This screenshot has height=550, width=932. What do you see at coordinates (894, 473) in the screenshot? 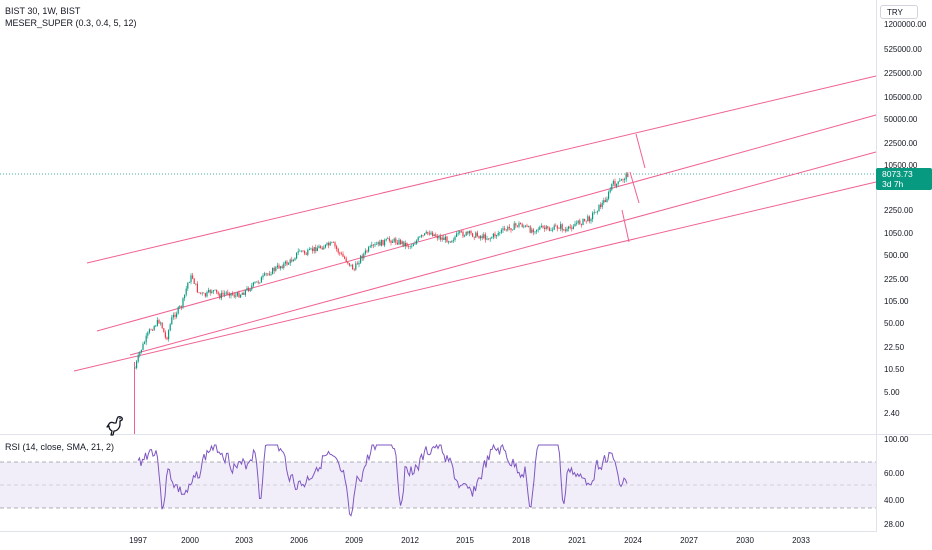
I see `rsi-axis-label: 60.00` at bounding box center [894, 473].